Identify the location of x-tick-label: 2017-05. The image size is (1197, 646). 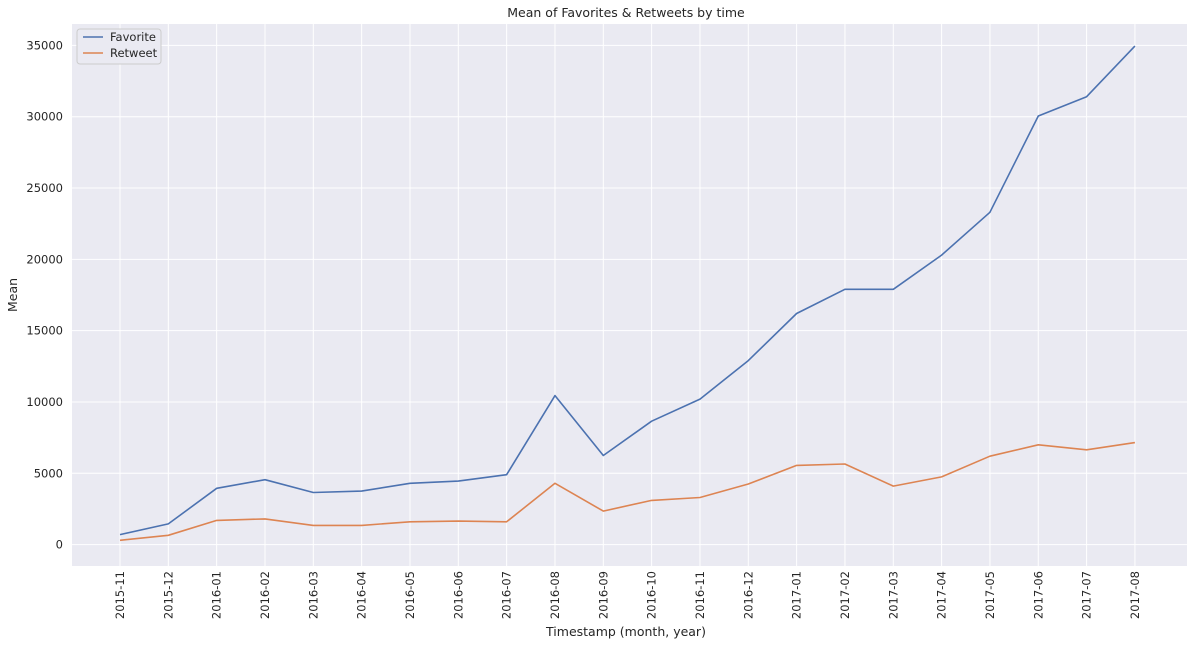
(990, 595).